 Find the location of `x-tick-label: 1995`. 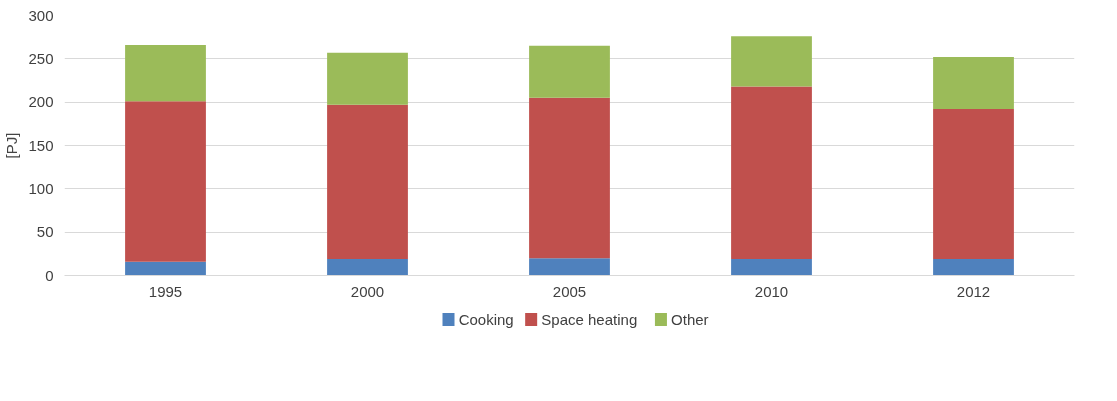

x-tick-label: 1995 is located at coordinates (165, 291).